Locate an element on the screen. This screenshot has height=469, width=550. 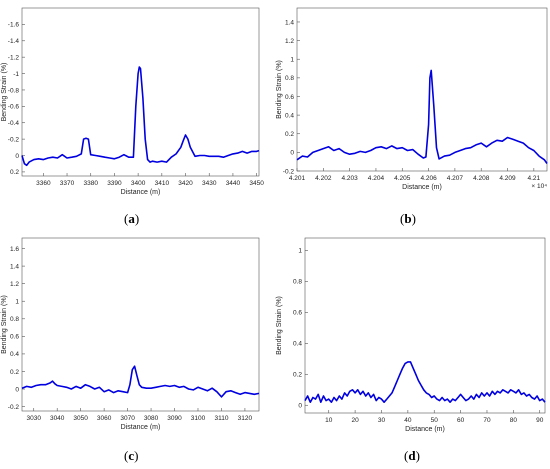
panel-label-a: (a) is located at coordinates (132, 218).